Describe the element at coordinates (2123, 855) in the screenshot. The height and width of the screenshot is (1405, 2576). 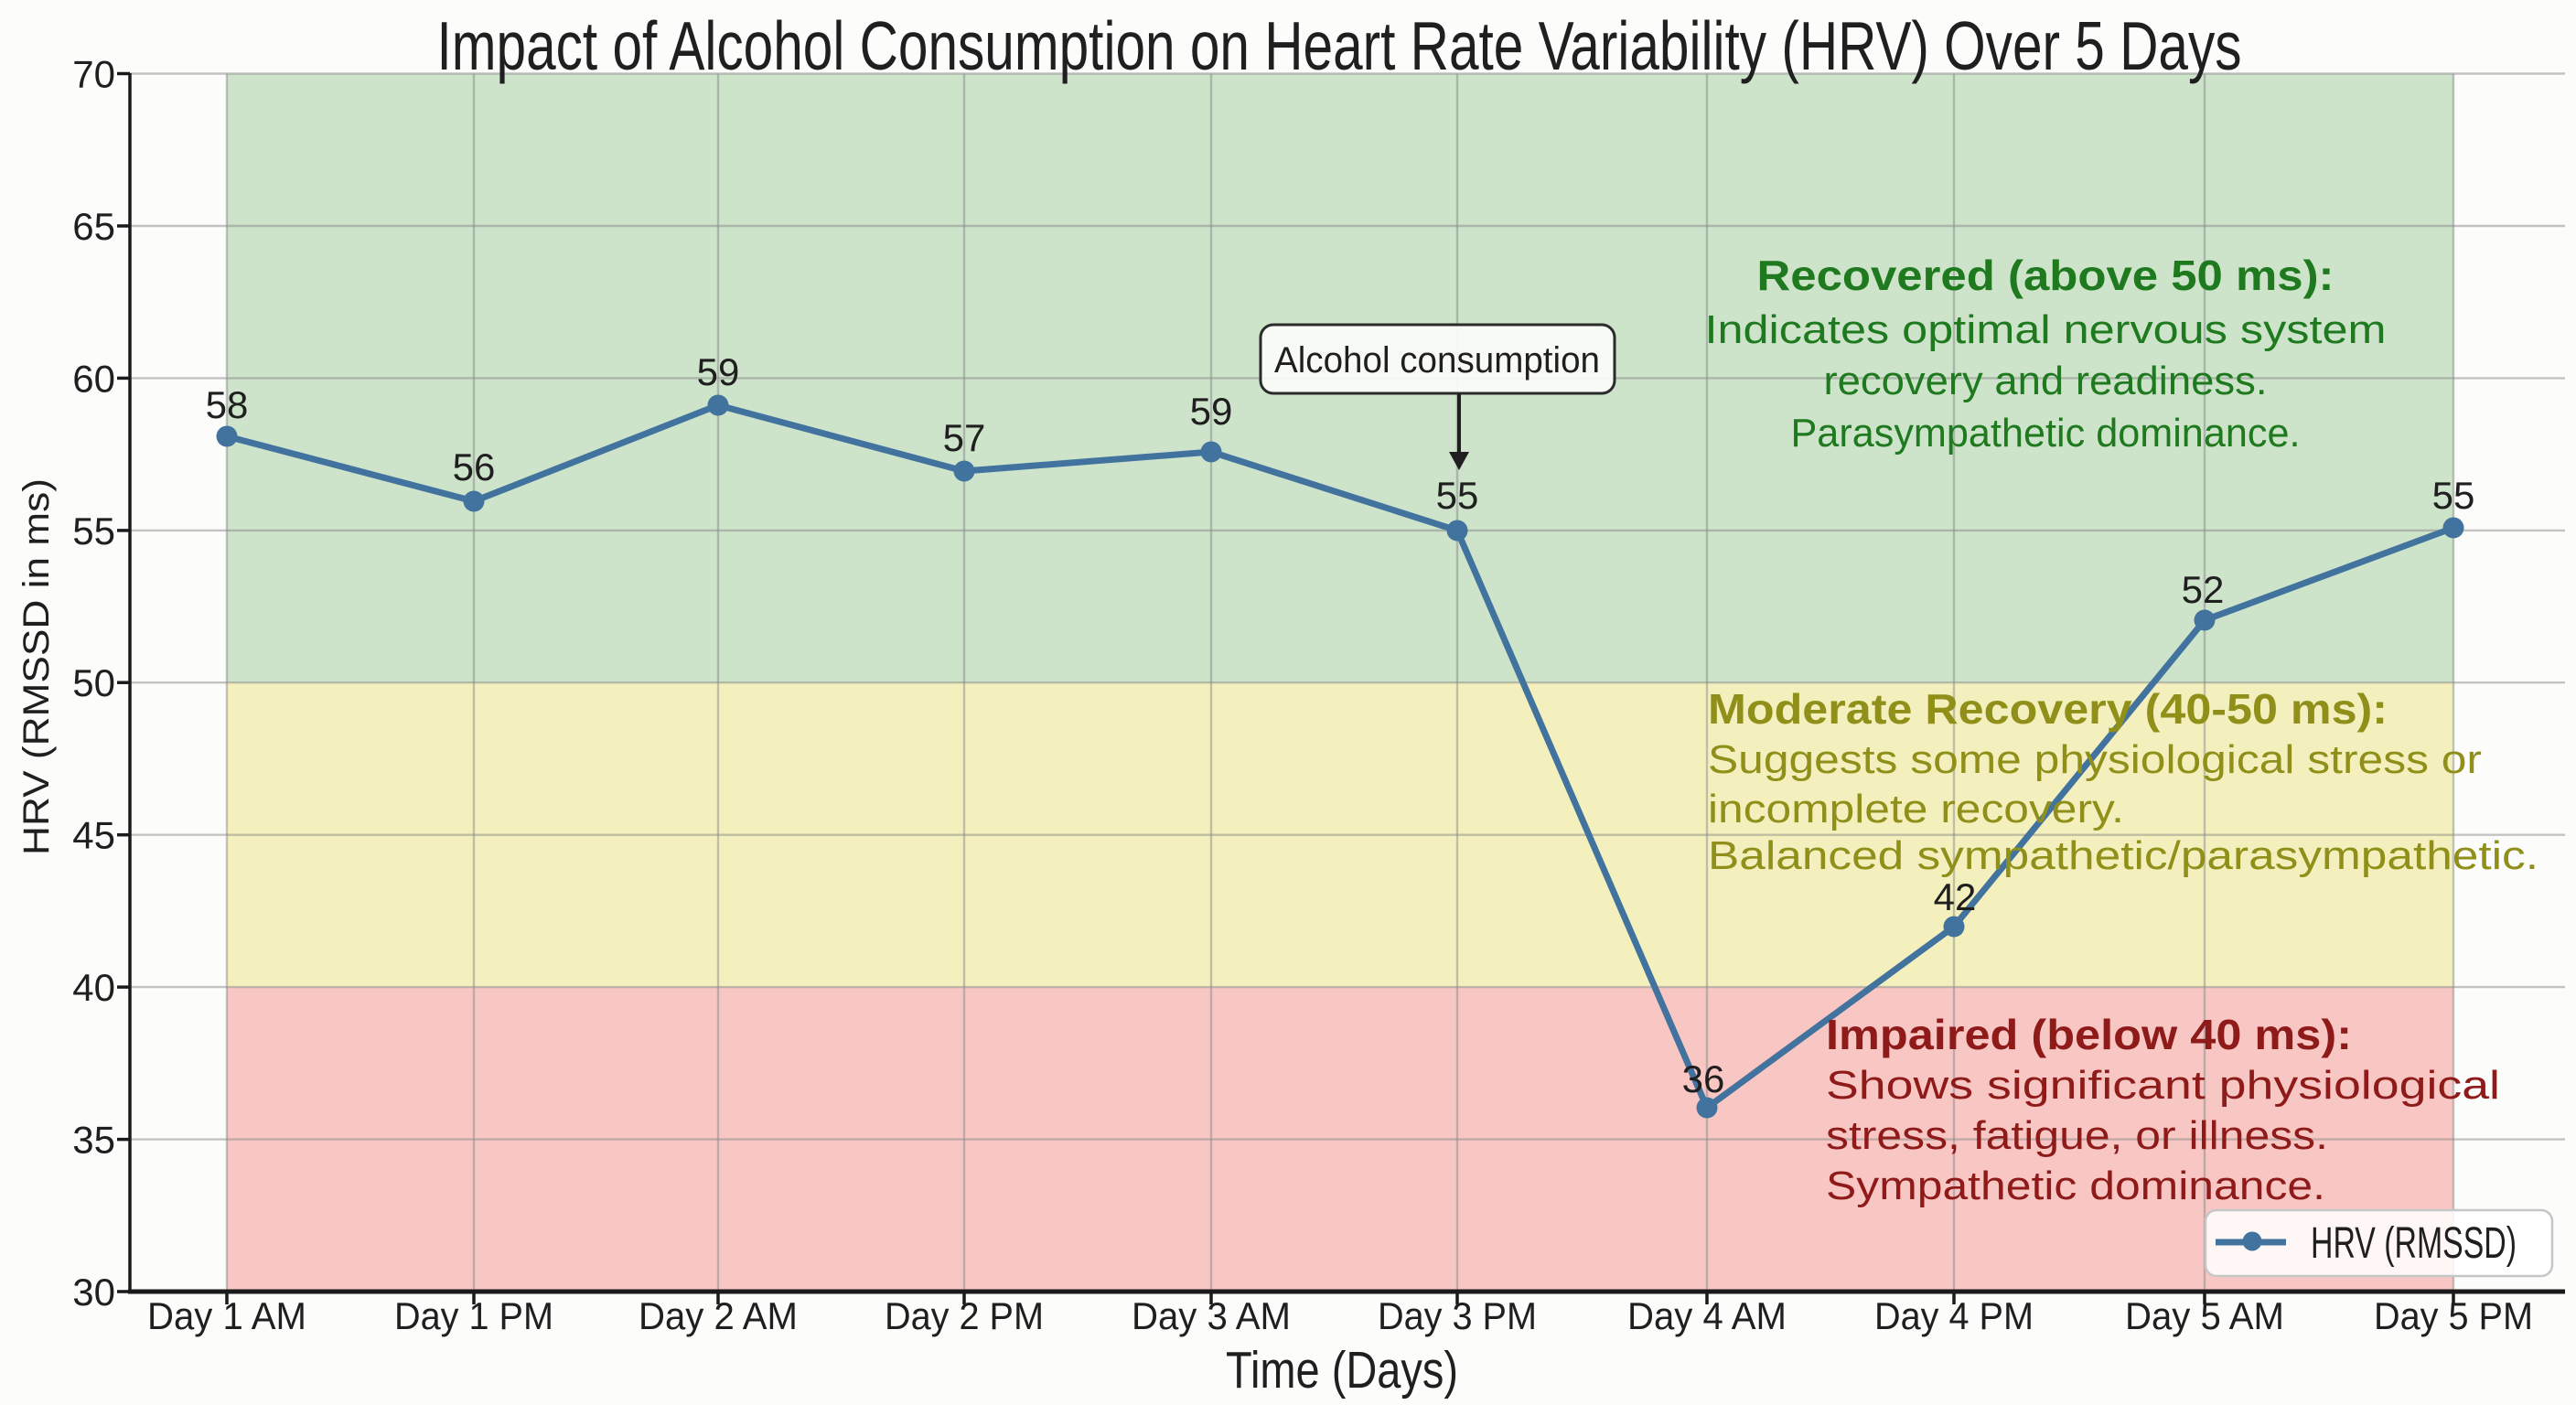
I see `svg-text:Balanced sympathetic/parasympa: Balanced sympathetic/parasympathetic.` at that location.